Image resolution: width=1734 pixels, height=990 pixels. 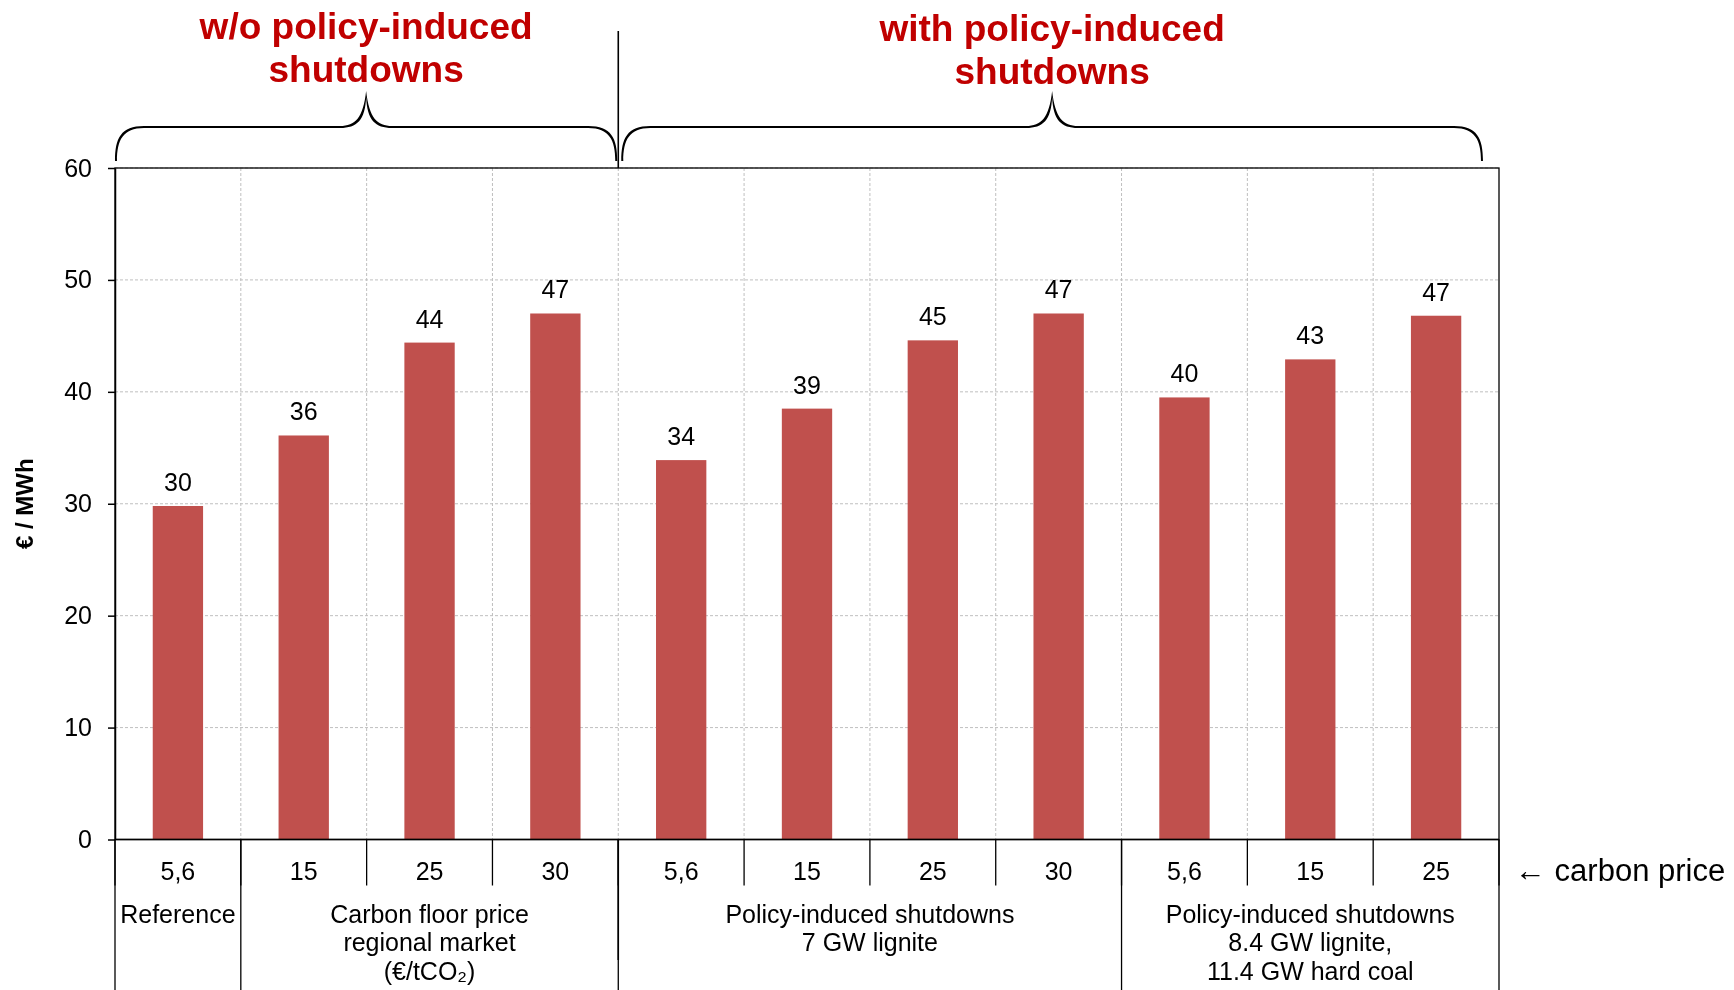 What do you see at coordinates (870, 927) in the screenshot?
I see `text: Policy-induced shutdowns 7 GW lignite` at bounding box center [870, 927].